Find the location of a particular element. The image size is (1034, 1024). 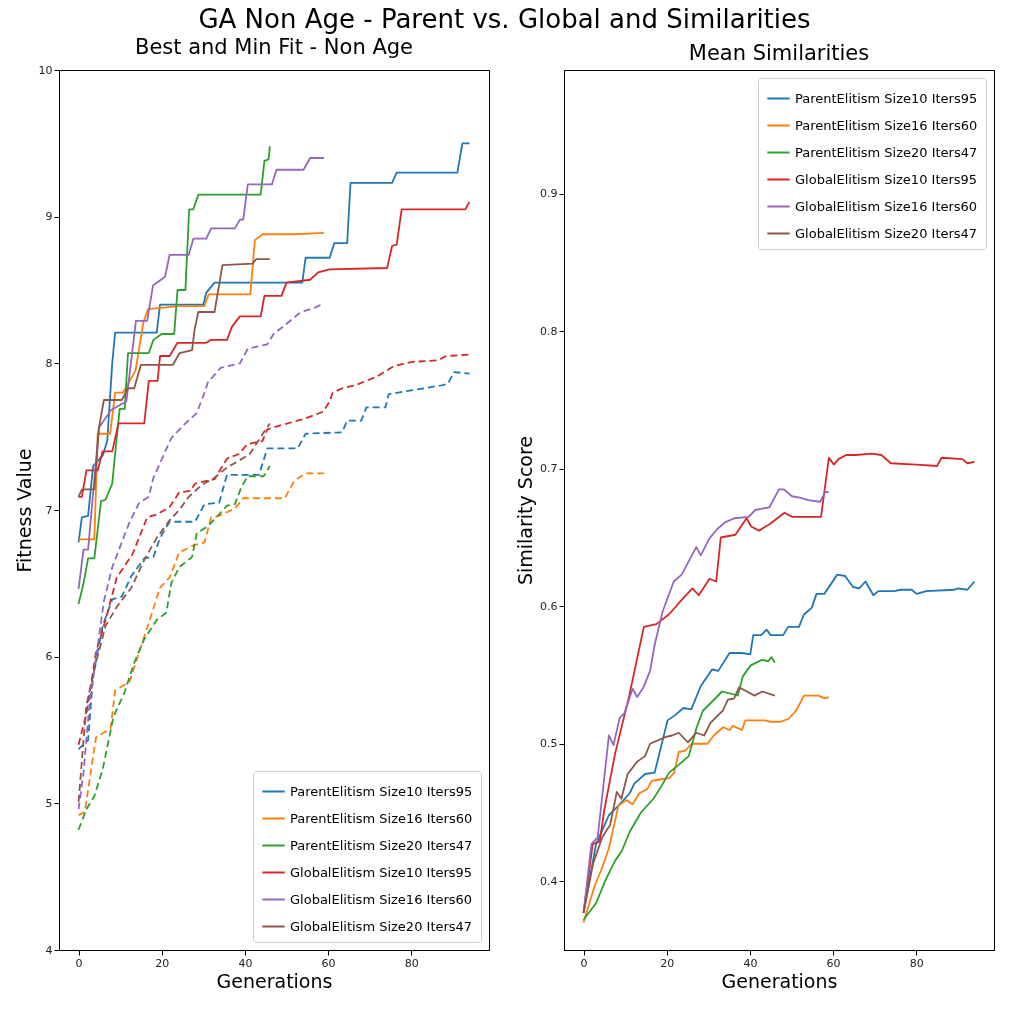

y-tick-label: 0.8 is located at coordinates (549, 331).